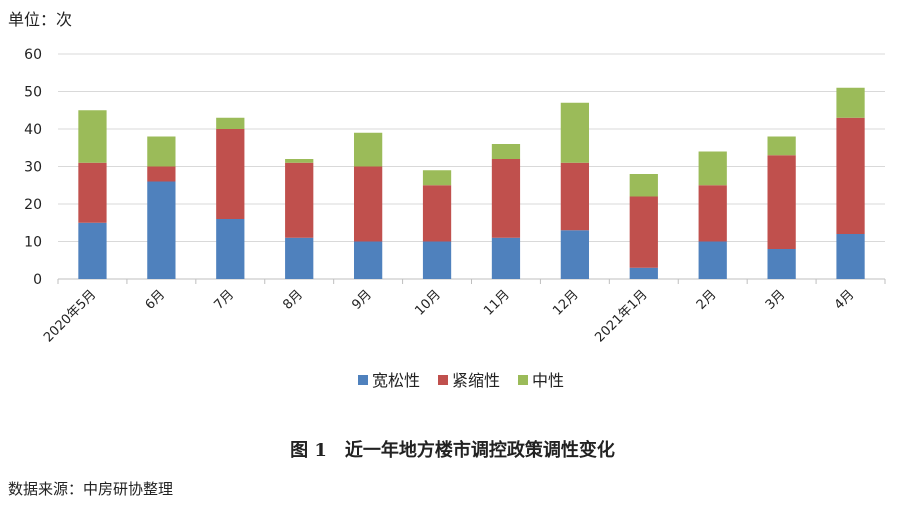 This screenshot has width=905, height=505. What do you see at coordinates (362, 300) in the screenshot?
I see `x-tick-label: 9月` at bounding box center [362, 300].